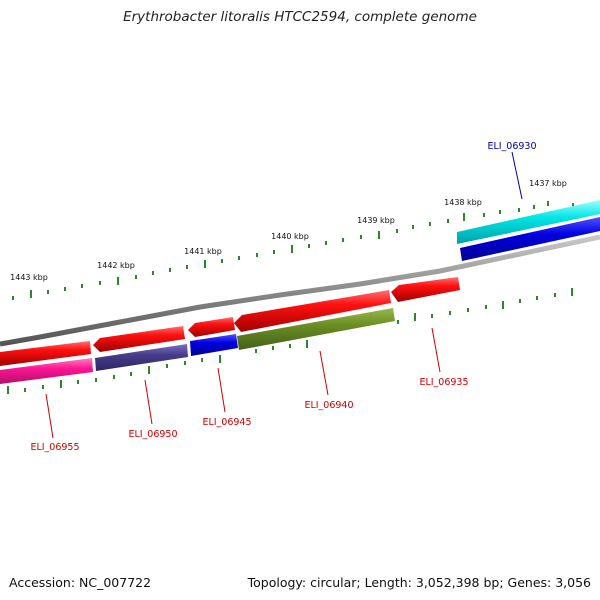 The image size is (600, 600). Describe the element at coordinates (116, 265) in the screenshot. I see `tick-label-1442: 1442 kbp` at that location.